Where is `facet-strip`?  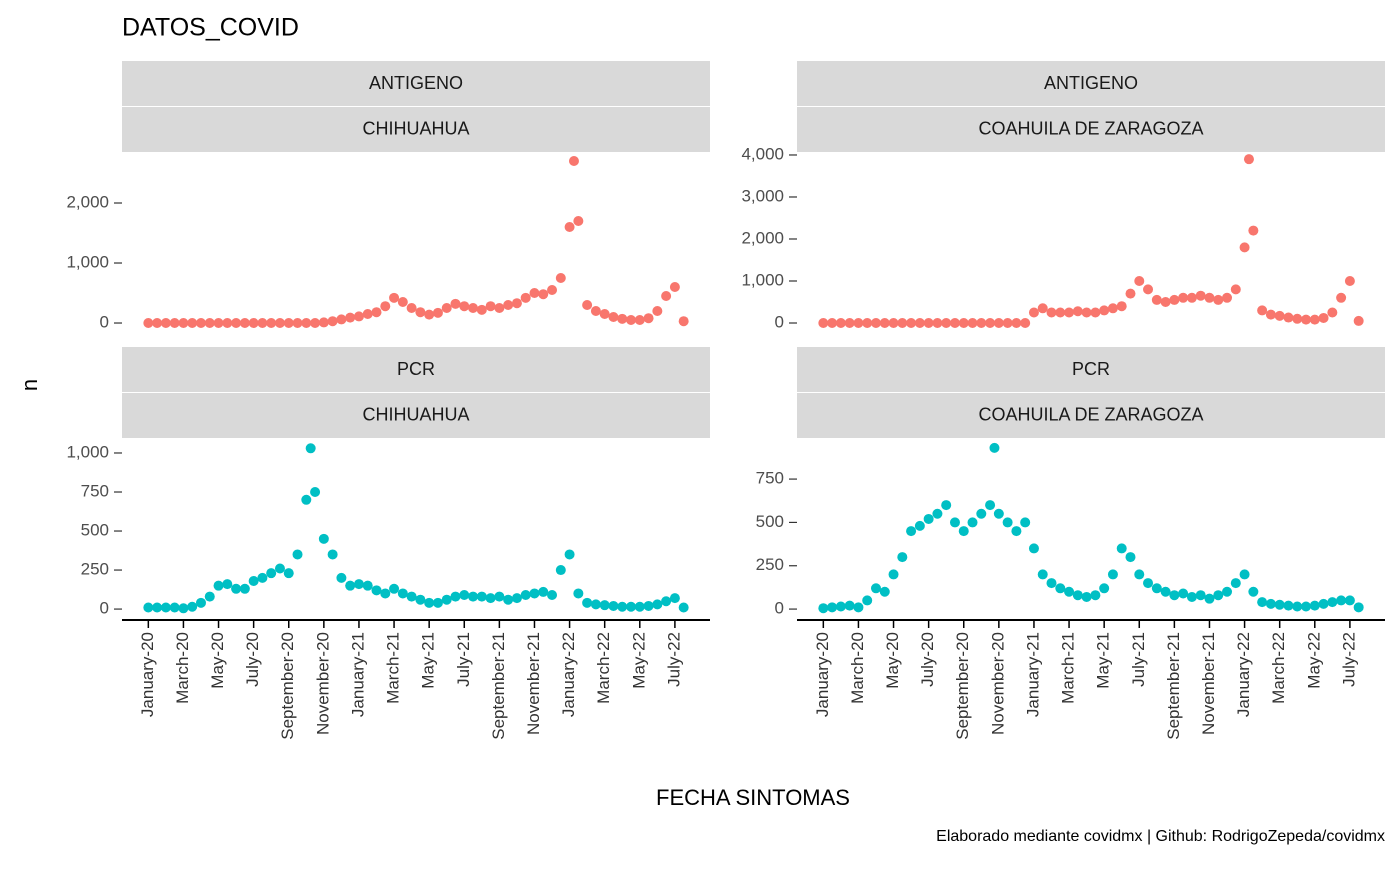 facet-strip is located at coordinates (416, 415).